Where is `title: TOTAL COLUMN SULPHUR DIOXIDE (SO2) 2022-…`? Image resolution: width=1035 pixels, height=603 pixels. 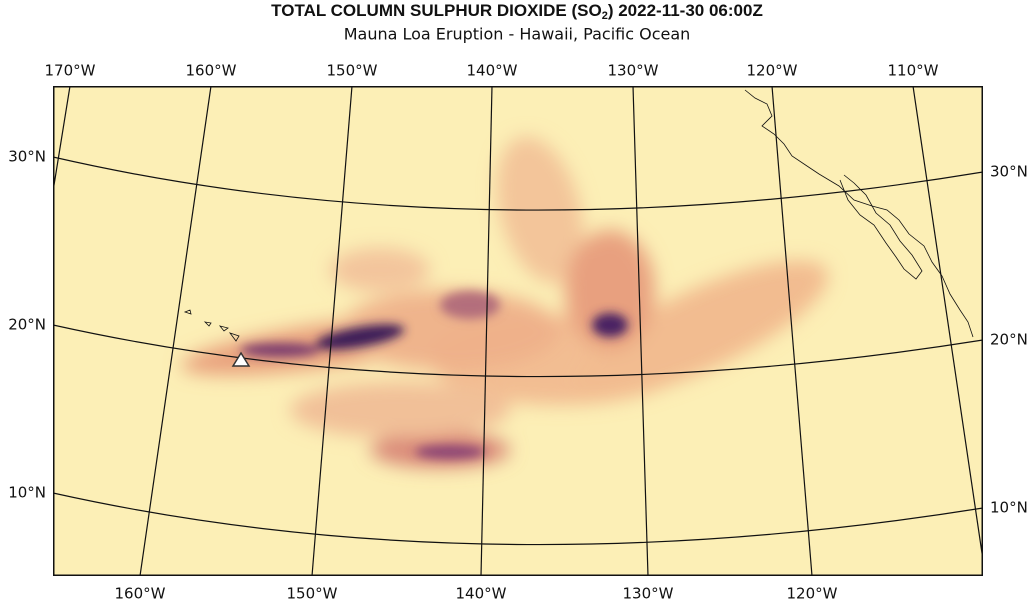 title: TOTAL COLUMN SULPHUR DIOXIDE (SO2) 2022-… is located at coordinates (517, 11).